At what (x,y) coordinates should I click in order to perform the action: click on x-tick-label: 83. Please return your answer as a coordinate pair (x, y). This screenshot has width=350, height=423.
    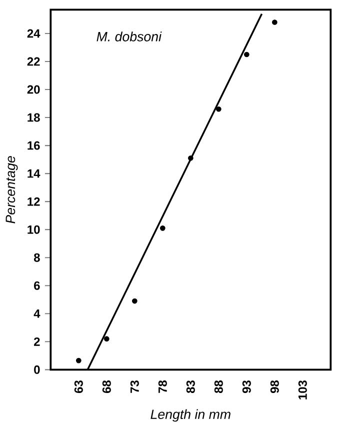
    Looking at the image, I should click on (190, 387).